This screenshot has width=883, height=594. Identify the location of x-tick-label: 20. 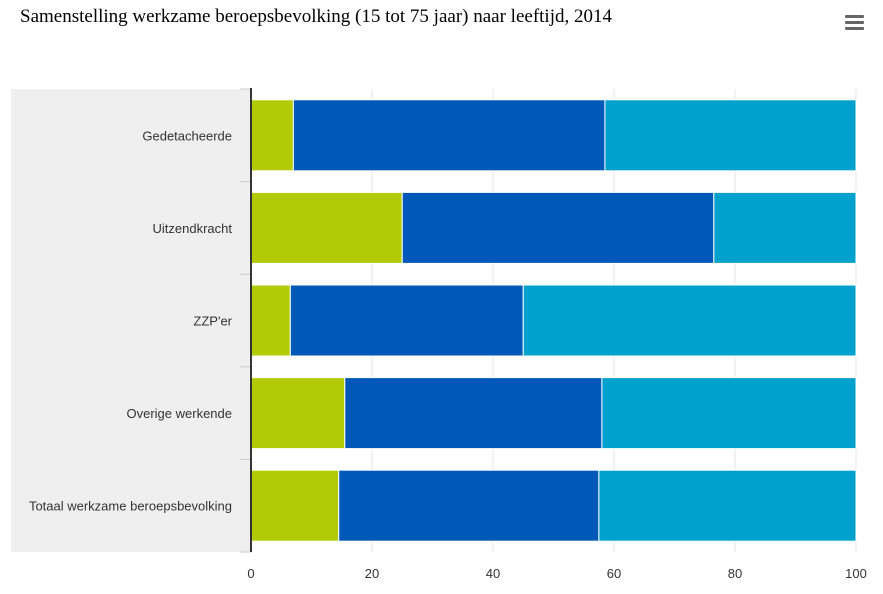
(372, 573).